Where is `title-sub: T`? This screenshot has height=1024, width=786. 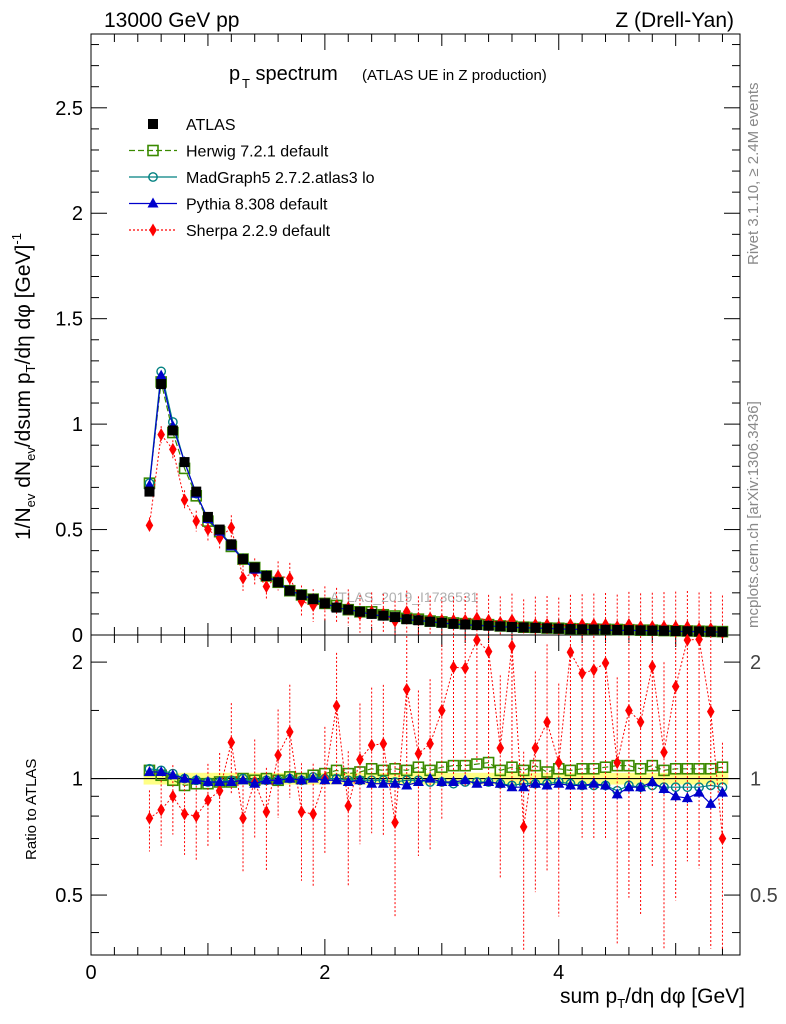 title-sub: T is located at coordinates (246, 83).